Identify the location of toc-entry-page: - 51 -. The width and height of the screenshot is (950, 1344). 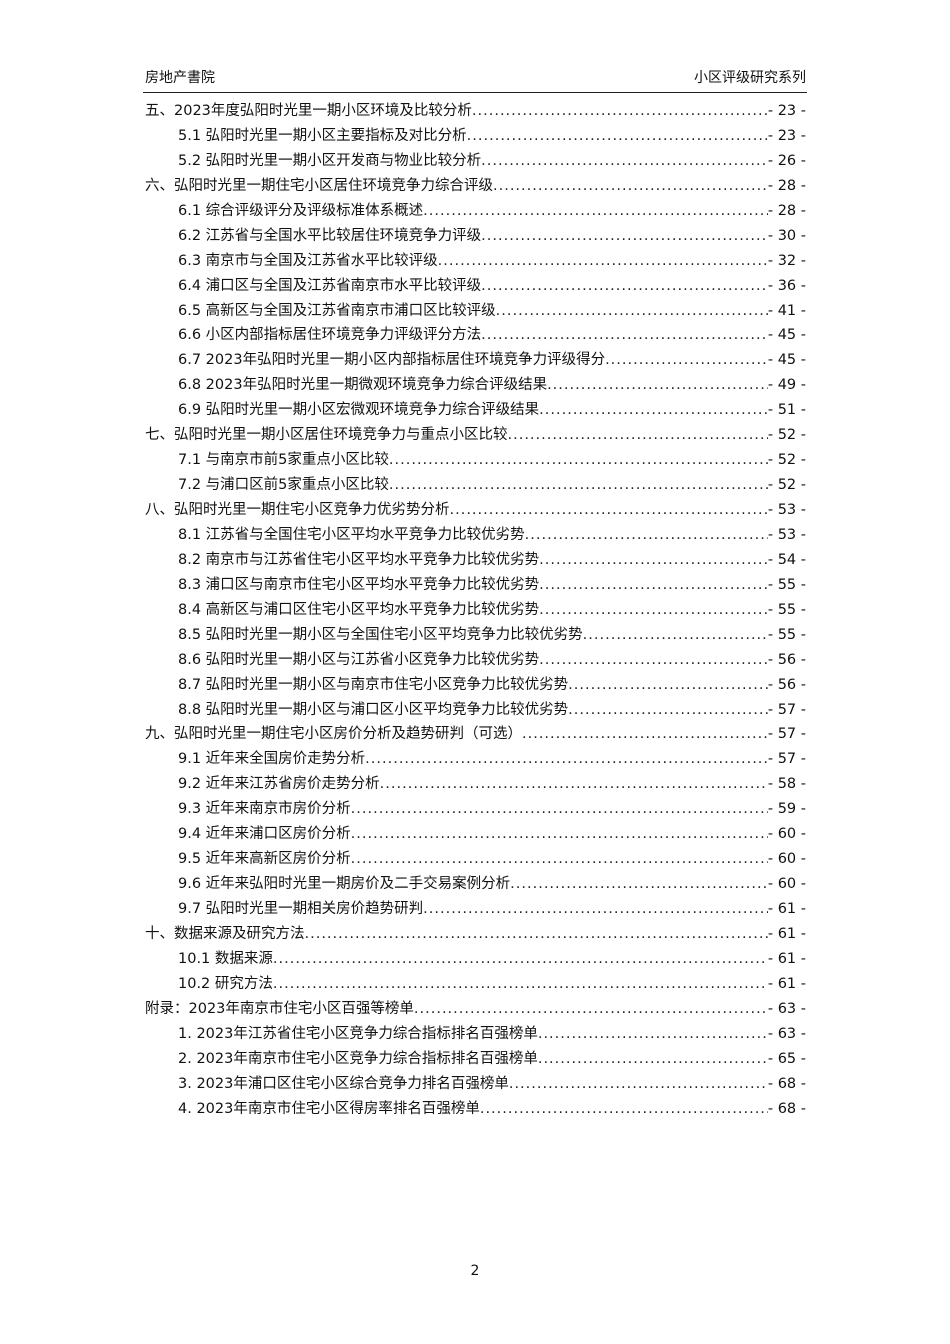
(786, 410).